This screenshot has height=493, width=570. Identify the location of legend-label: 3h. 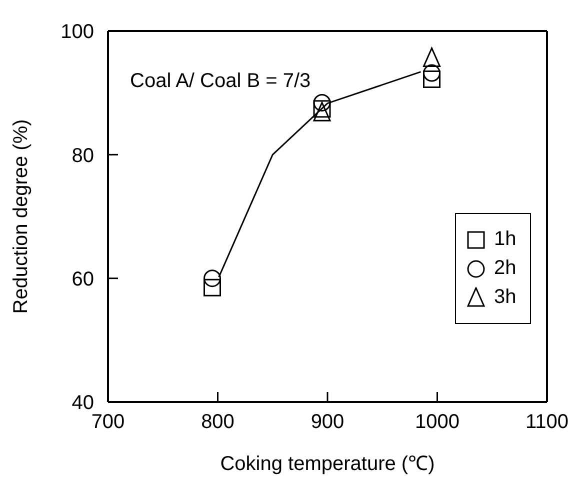
(505, 297).